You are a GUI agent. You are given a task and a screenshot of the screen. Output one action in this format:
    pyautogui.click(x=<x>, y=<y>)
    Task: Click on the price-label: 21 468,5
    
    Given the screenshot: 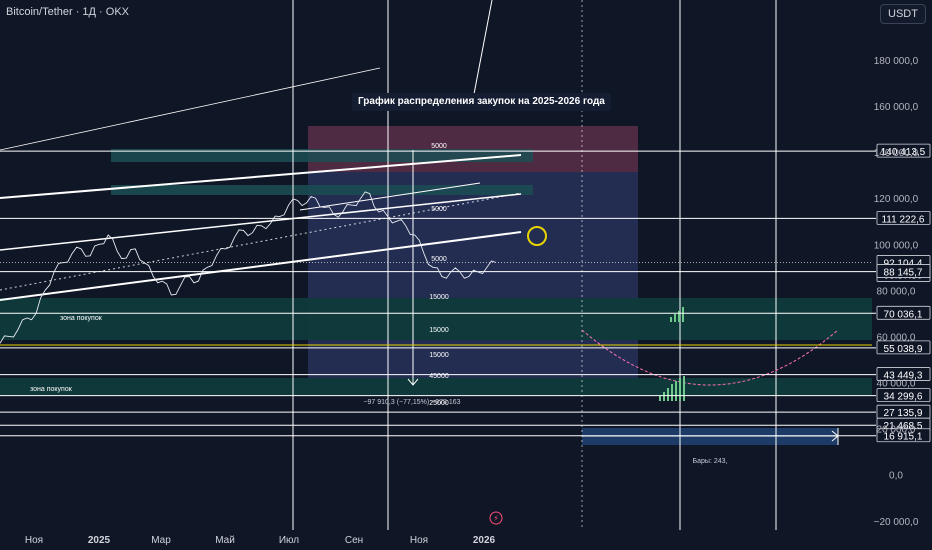 What is the action you would take?
    pyautogui.click(x=903, y=426)
    